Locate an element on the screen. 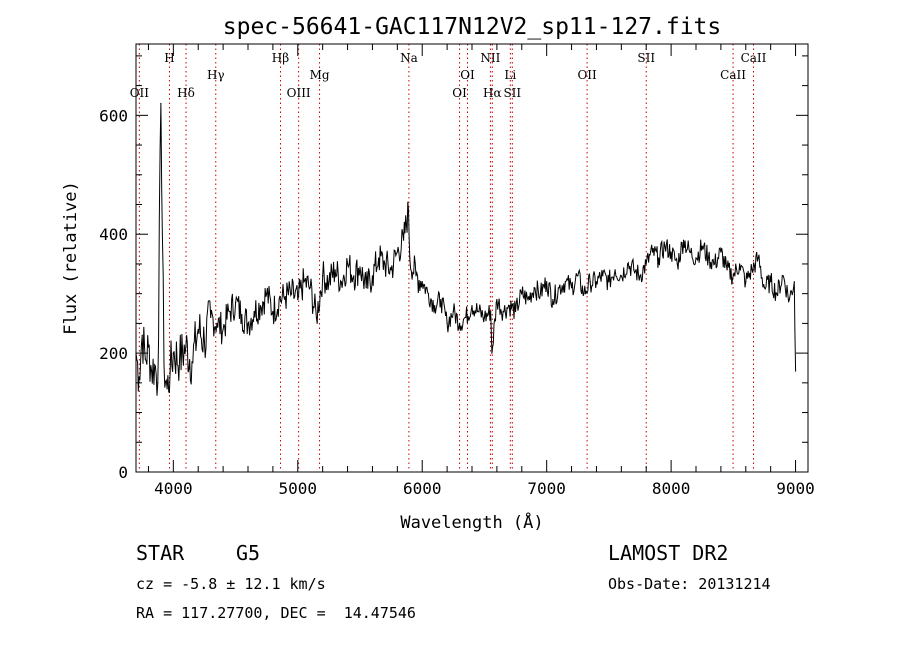 The width and height of the screenshot is (900, 650). line-label-16: CaII is located at coordinates (733, 75).